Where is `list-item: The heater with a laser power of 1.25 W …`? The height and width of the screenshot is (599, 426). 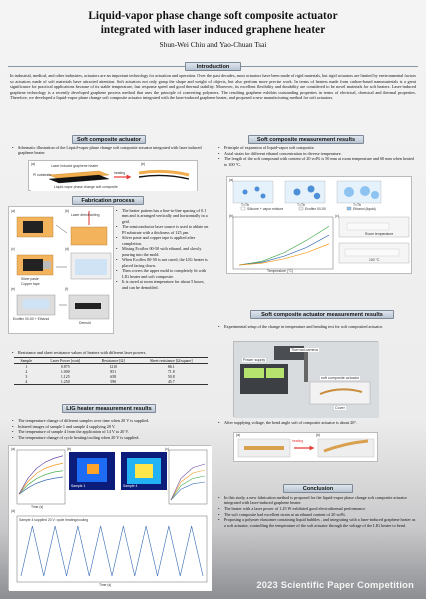
list-item: The heater with a laser power of 1.25 W … is located at coordinates (317, 509).